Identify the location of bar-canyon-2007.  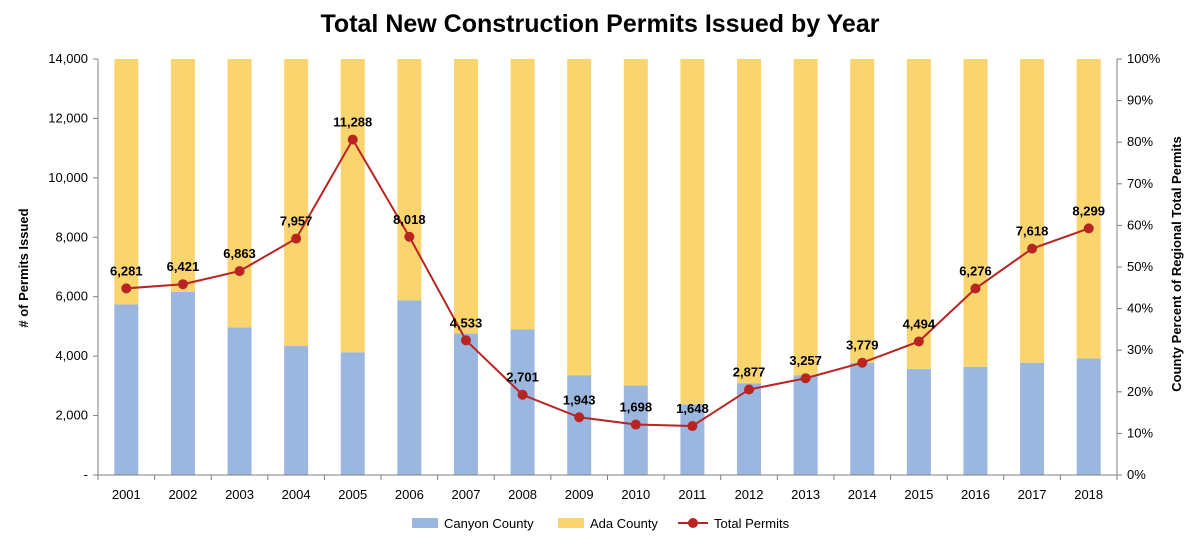
(465, 404).